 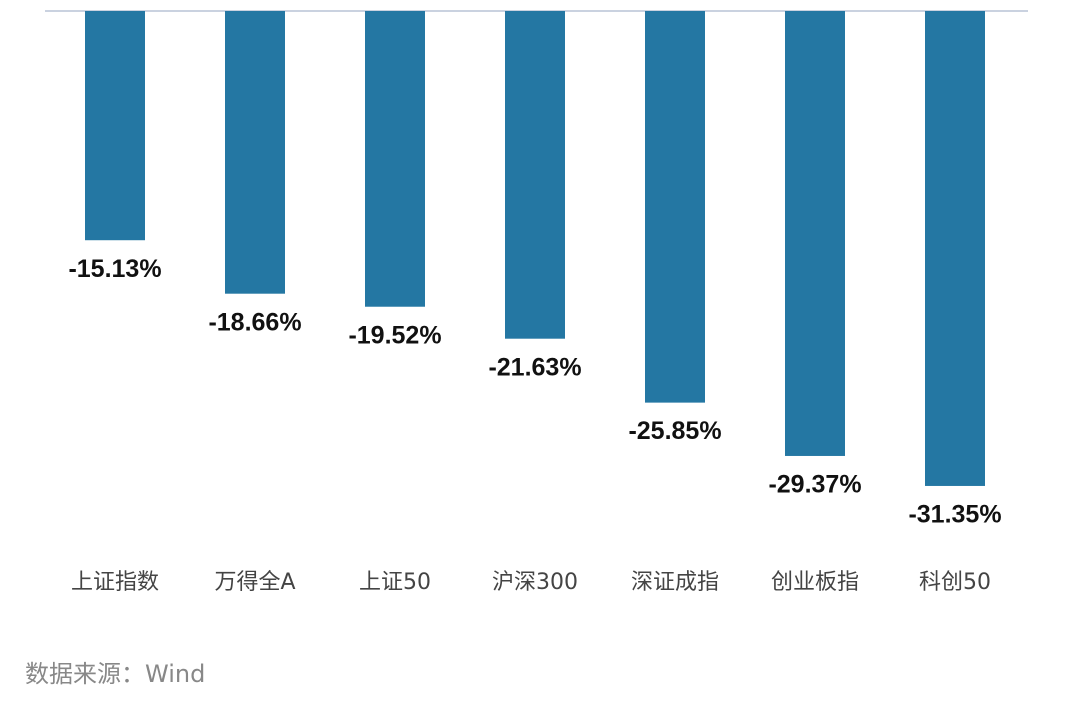 I want to click on category-label: 上证指数, so click(x=115, y=582).